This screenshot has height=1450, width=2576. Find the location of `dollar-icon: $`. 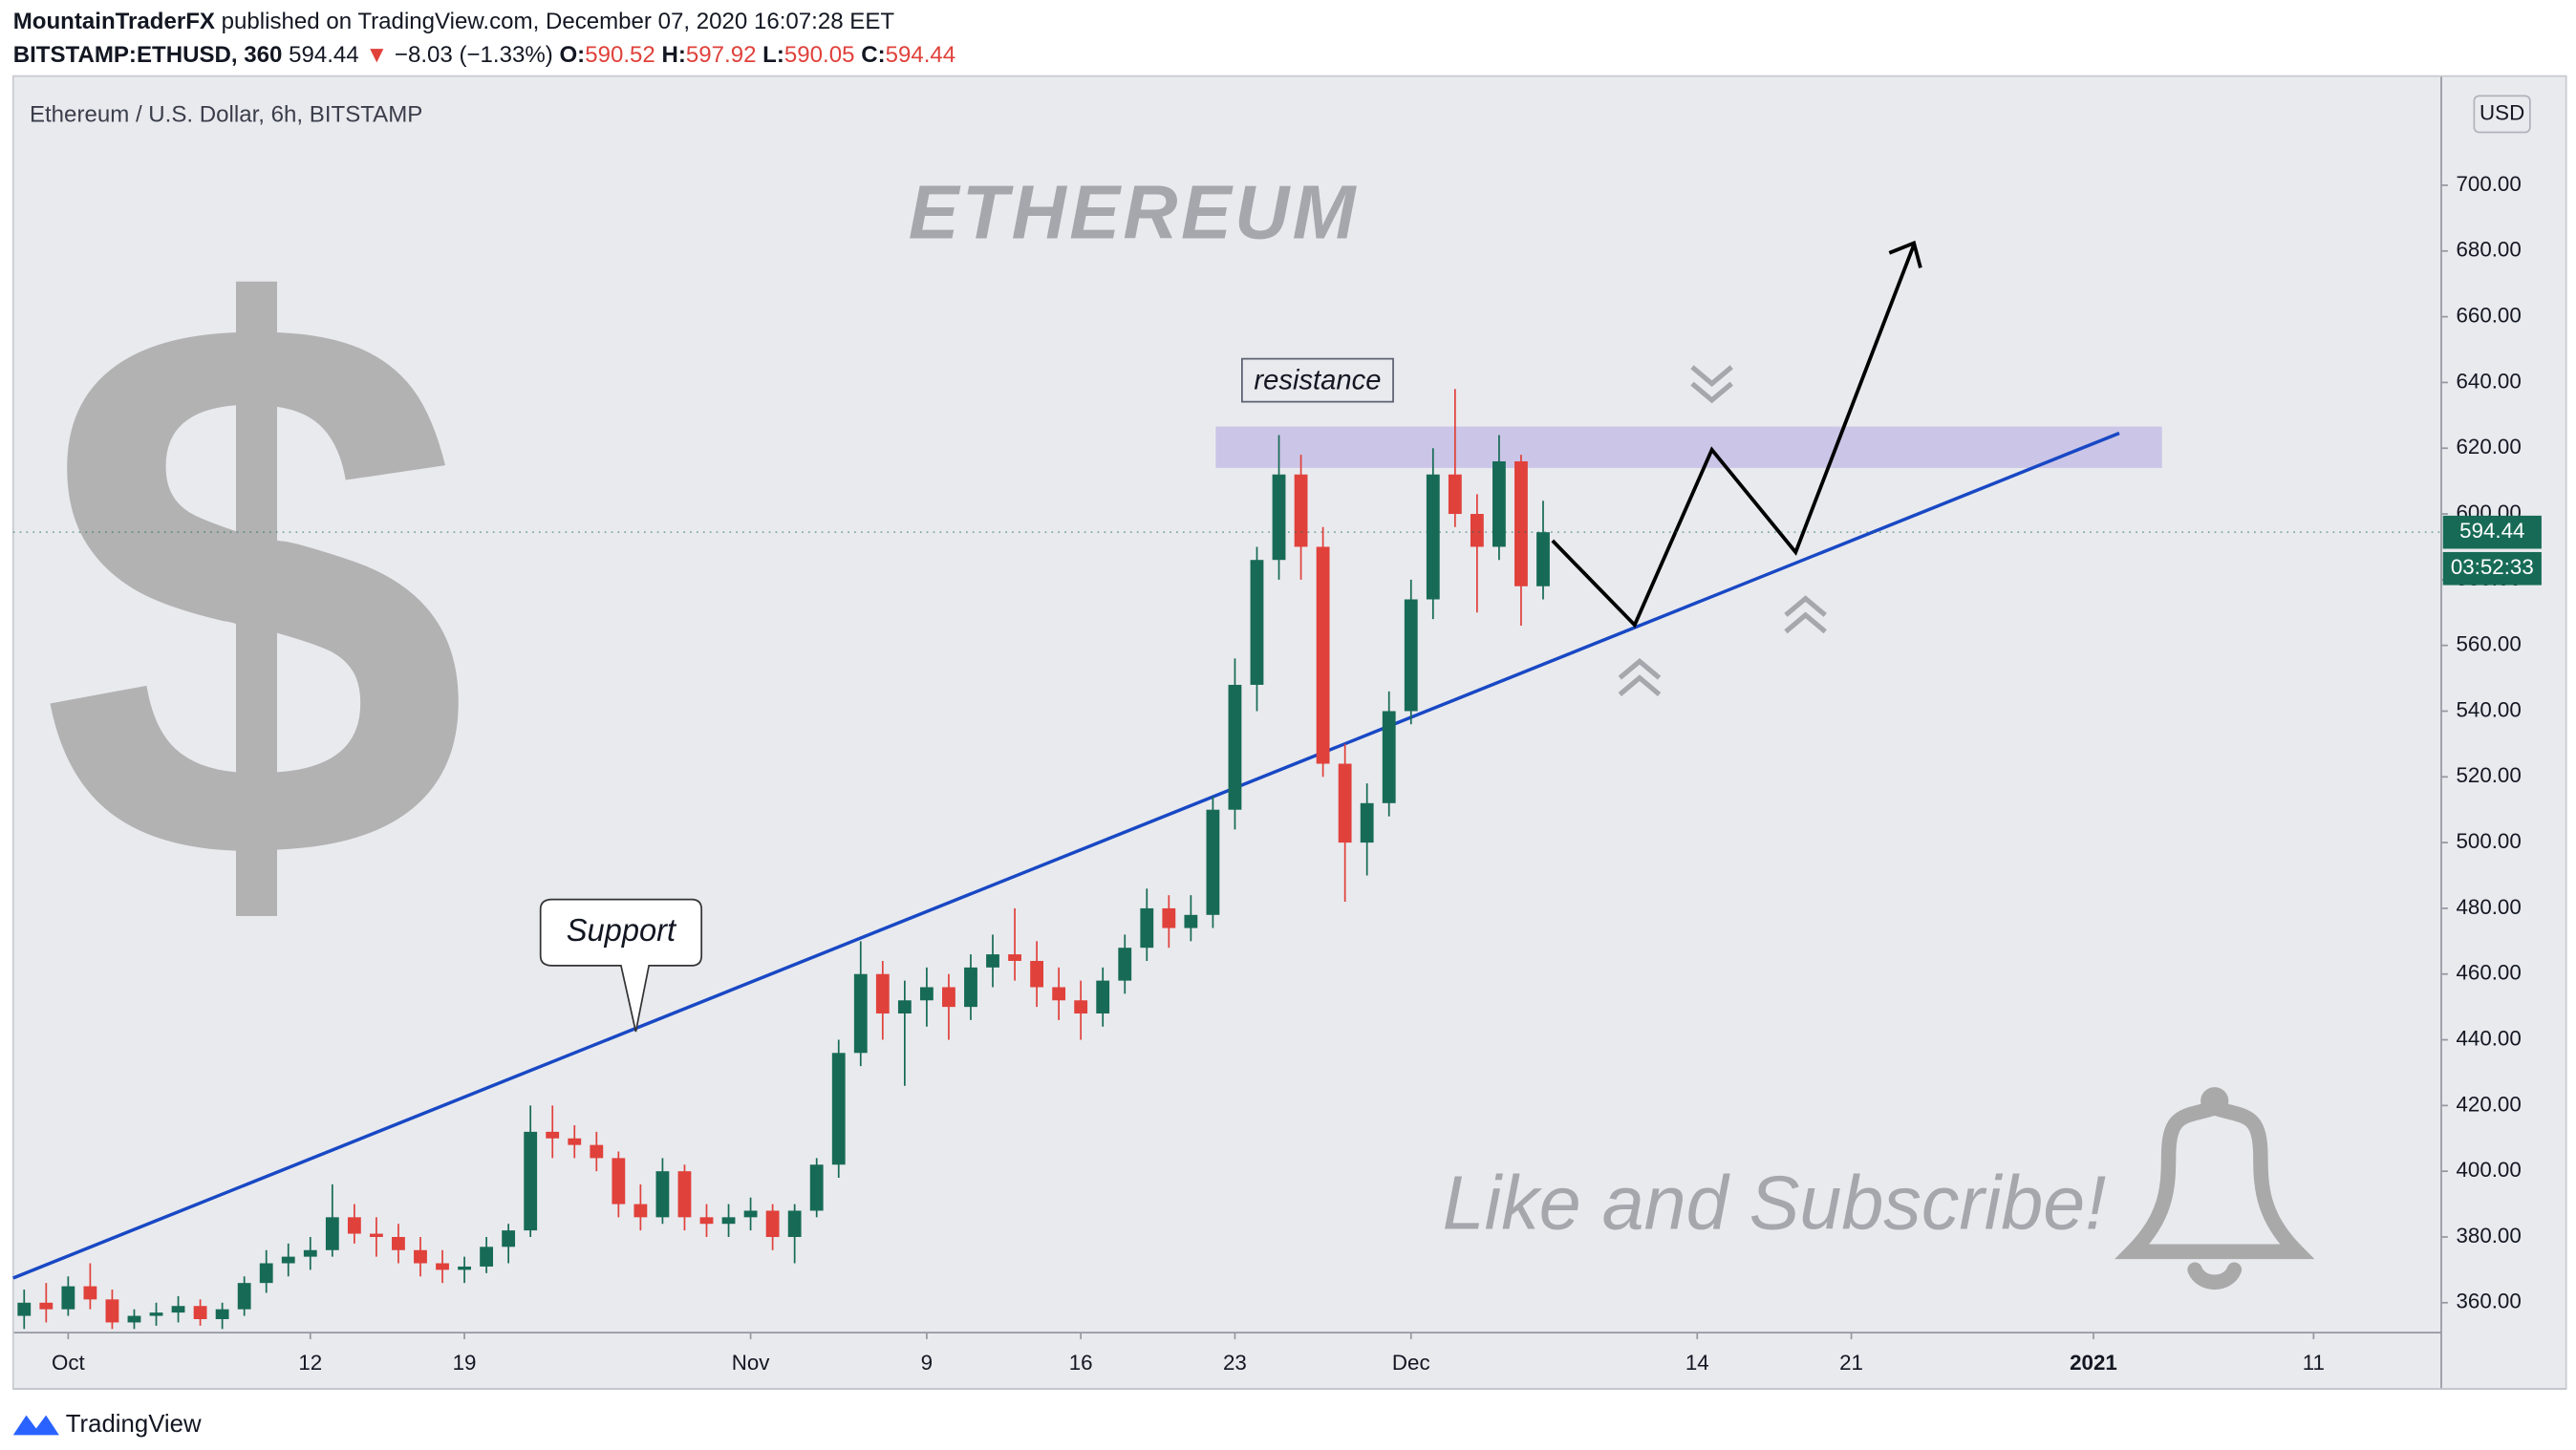

dollar-icon: $ is located at coordinates (254, 589).